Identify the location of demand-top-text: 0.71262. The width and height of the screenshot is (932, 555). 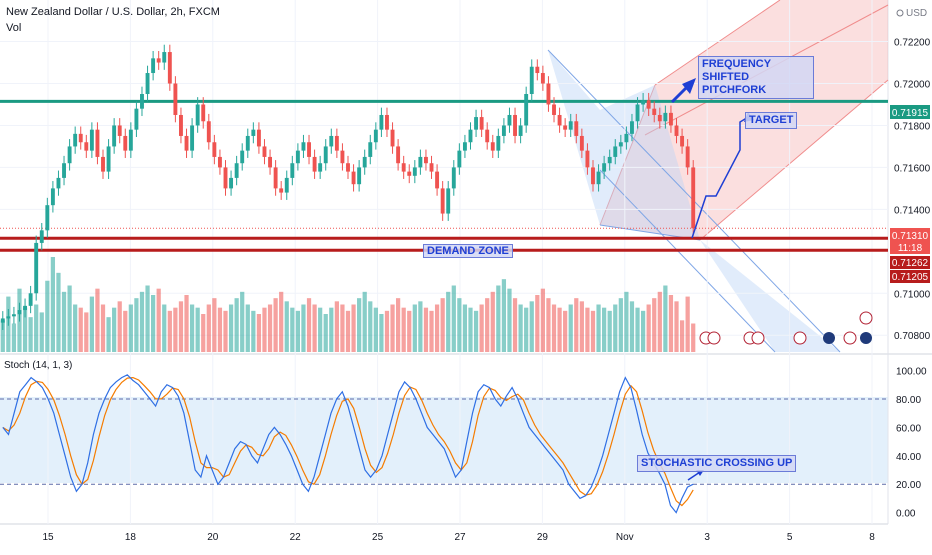
(910, 263).